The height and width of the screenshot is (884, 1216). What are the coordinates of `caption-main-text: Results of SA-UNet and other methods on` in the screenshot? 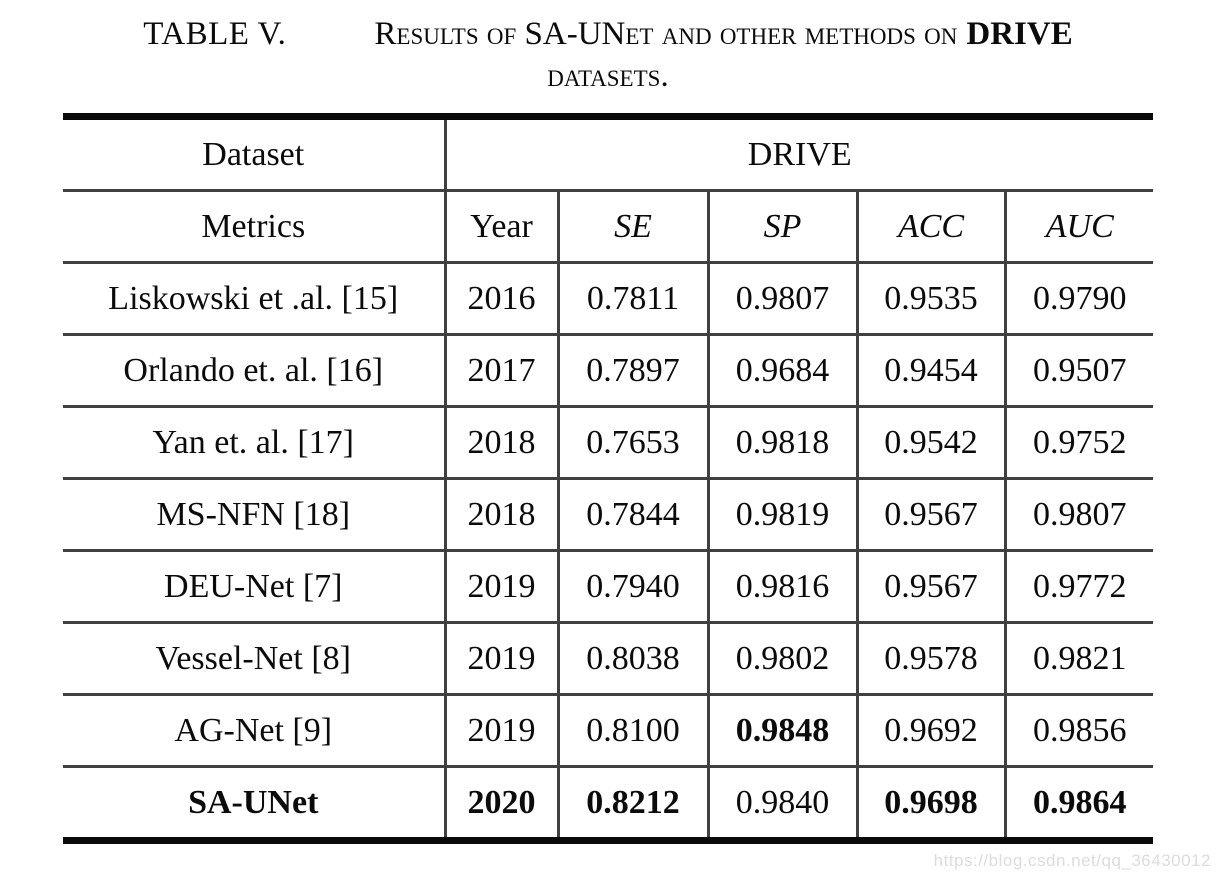 It's located at (666, 34).